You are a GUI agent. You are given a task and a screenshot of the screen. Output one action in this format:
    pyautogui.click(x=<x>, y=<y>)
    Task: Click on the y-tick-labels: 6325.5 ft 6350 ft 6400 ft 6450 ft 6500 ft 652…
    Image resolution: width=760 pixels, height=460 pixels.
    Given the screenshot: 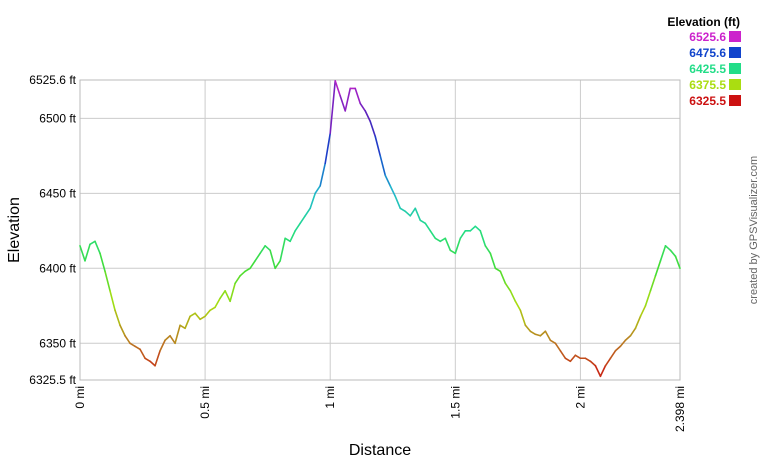 What is the action you would take?
    pyautogui.click(x=52, y=230)
    